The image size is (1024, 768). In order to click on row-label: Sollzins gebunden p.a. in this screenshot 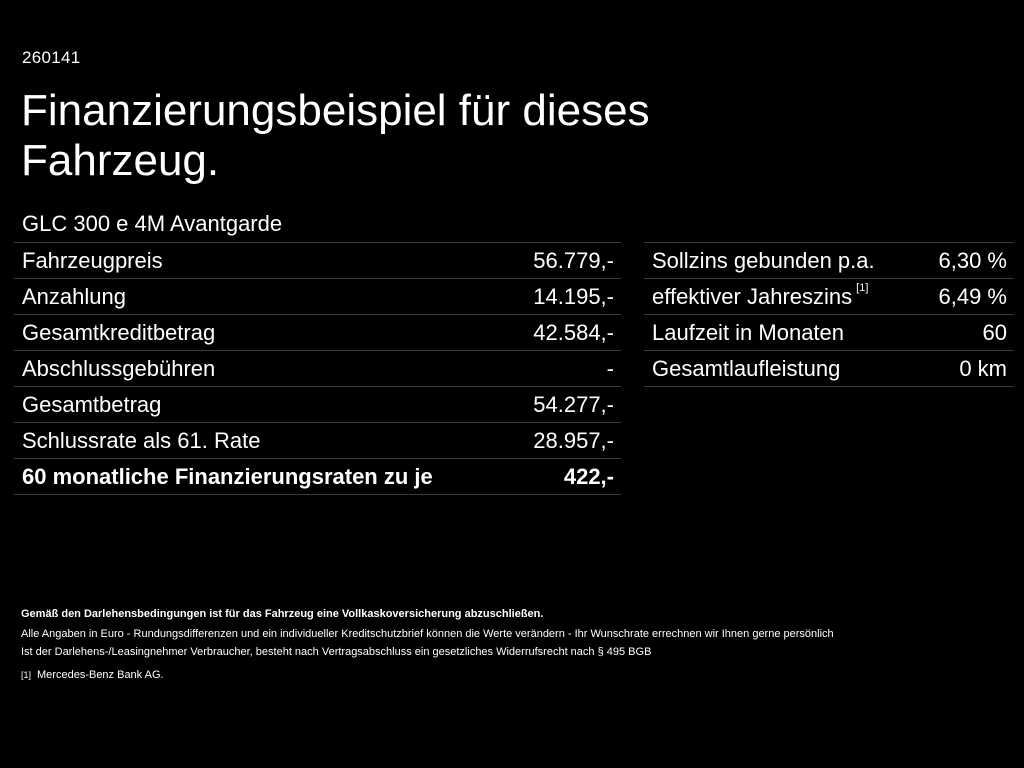, I will do `click(763, 260)`.